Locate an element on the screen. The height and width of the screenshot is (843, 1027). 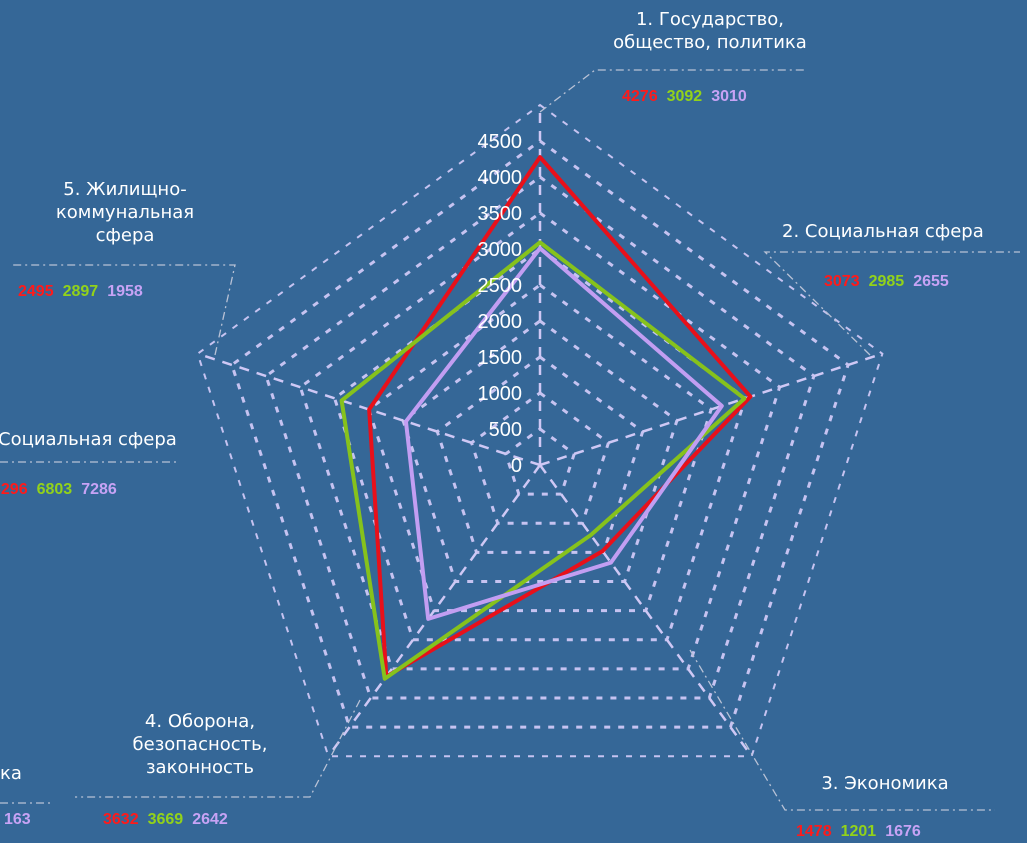
value-label: 3073 is located at coordinates (842, 281).